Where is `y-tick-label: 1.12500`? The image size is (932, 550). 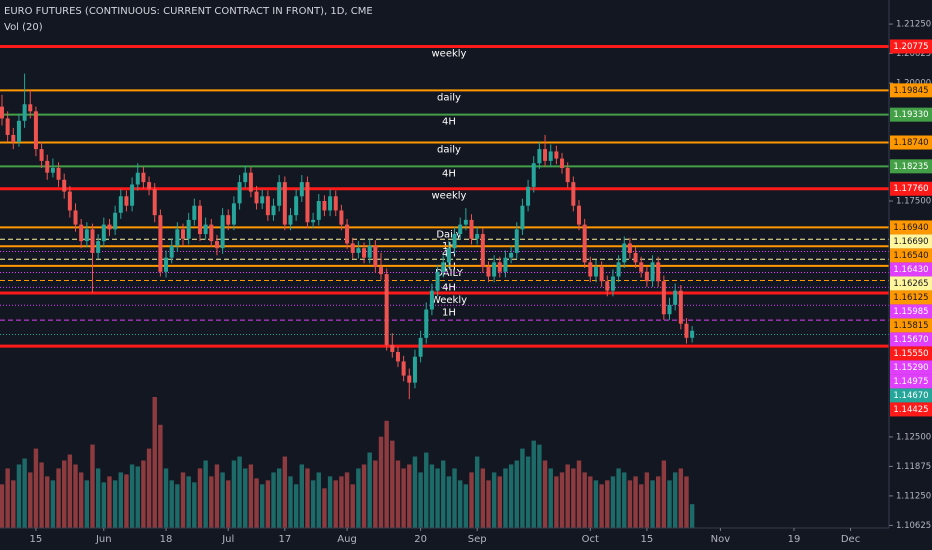 y-tick-label: 1.12500 is located at coordinates (913, 437).